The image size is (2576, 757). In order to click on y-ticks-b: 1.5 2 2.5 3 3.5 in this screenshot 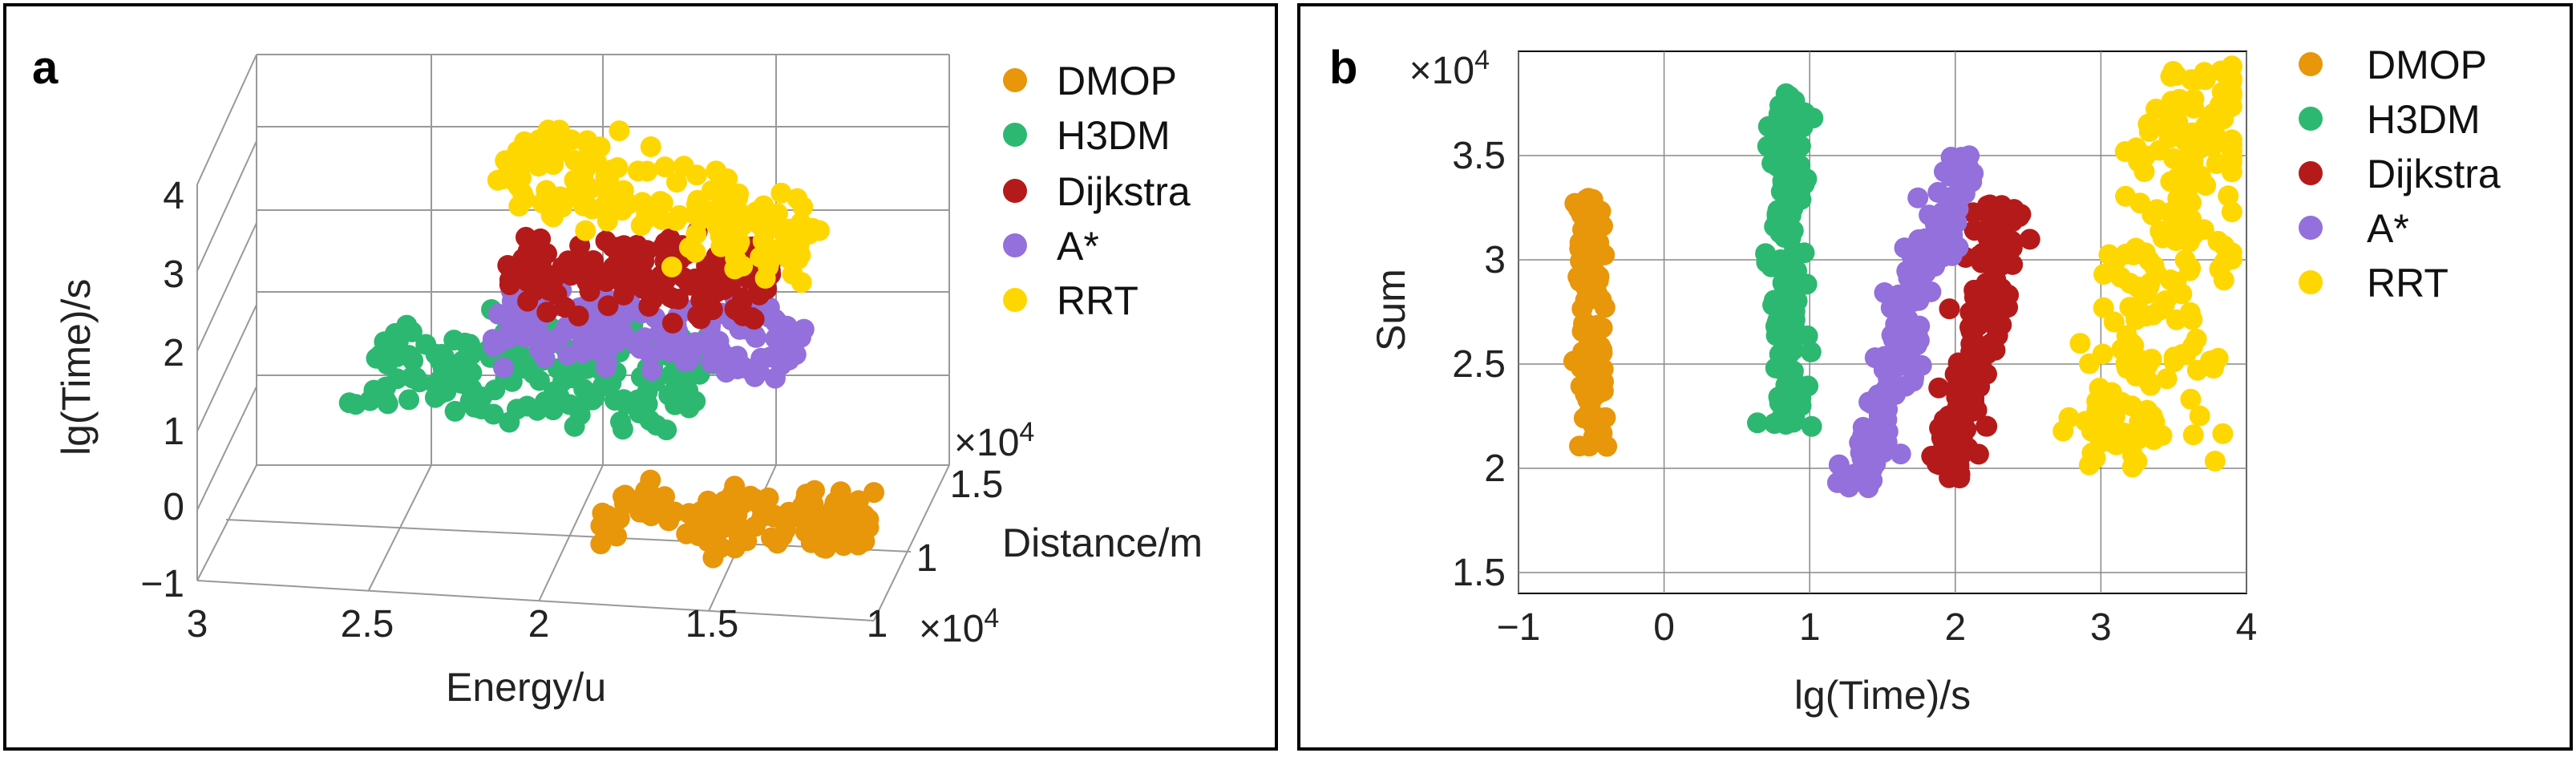, I will do `click(1479, 365)`.